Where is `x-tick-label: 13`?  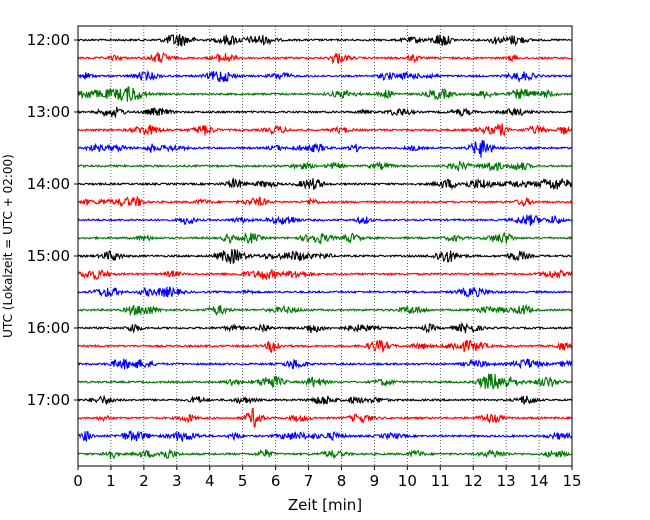
x-tick-label: 13 is located at coordinates (506, 481).